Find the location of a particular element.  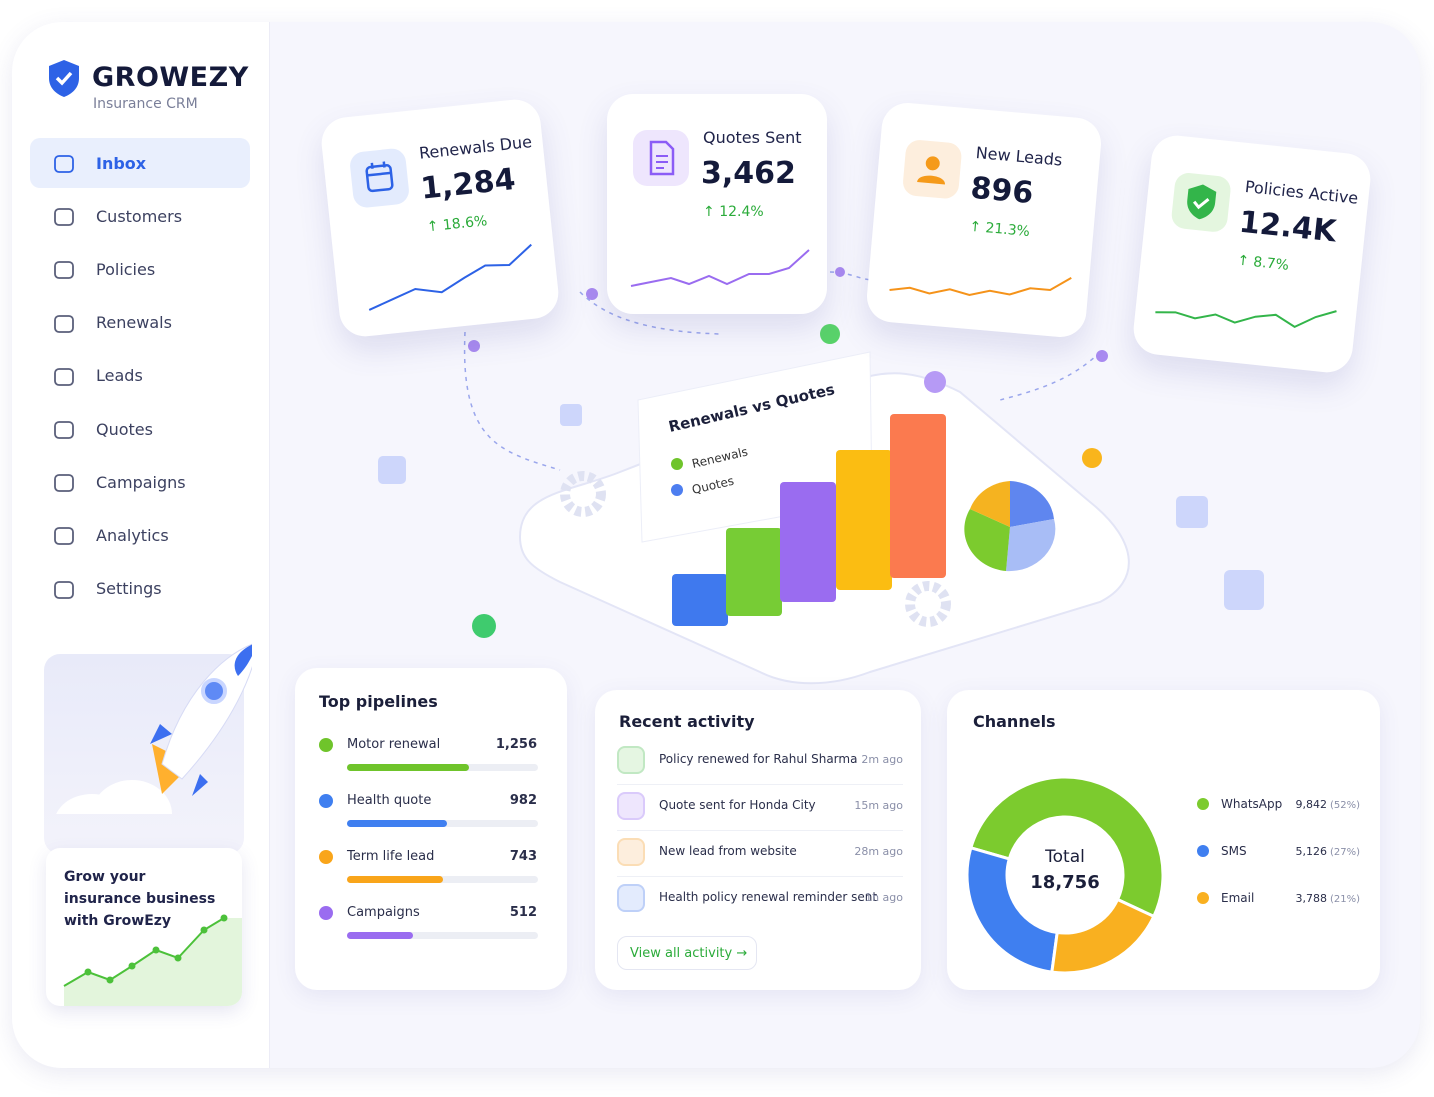

nav-label: Customers is located at coordinates (139, 216).